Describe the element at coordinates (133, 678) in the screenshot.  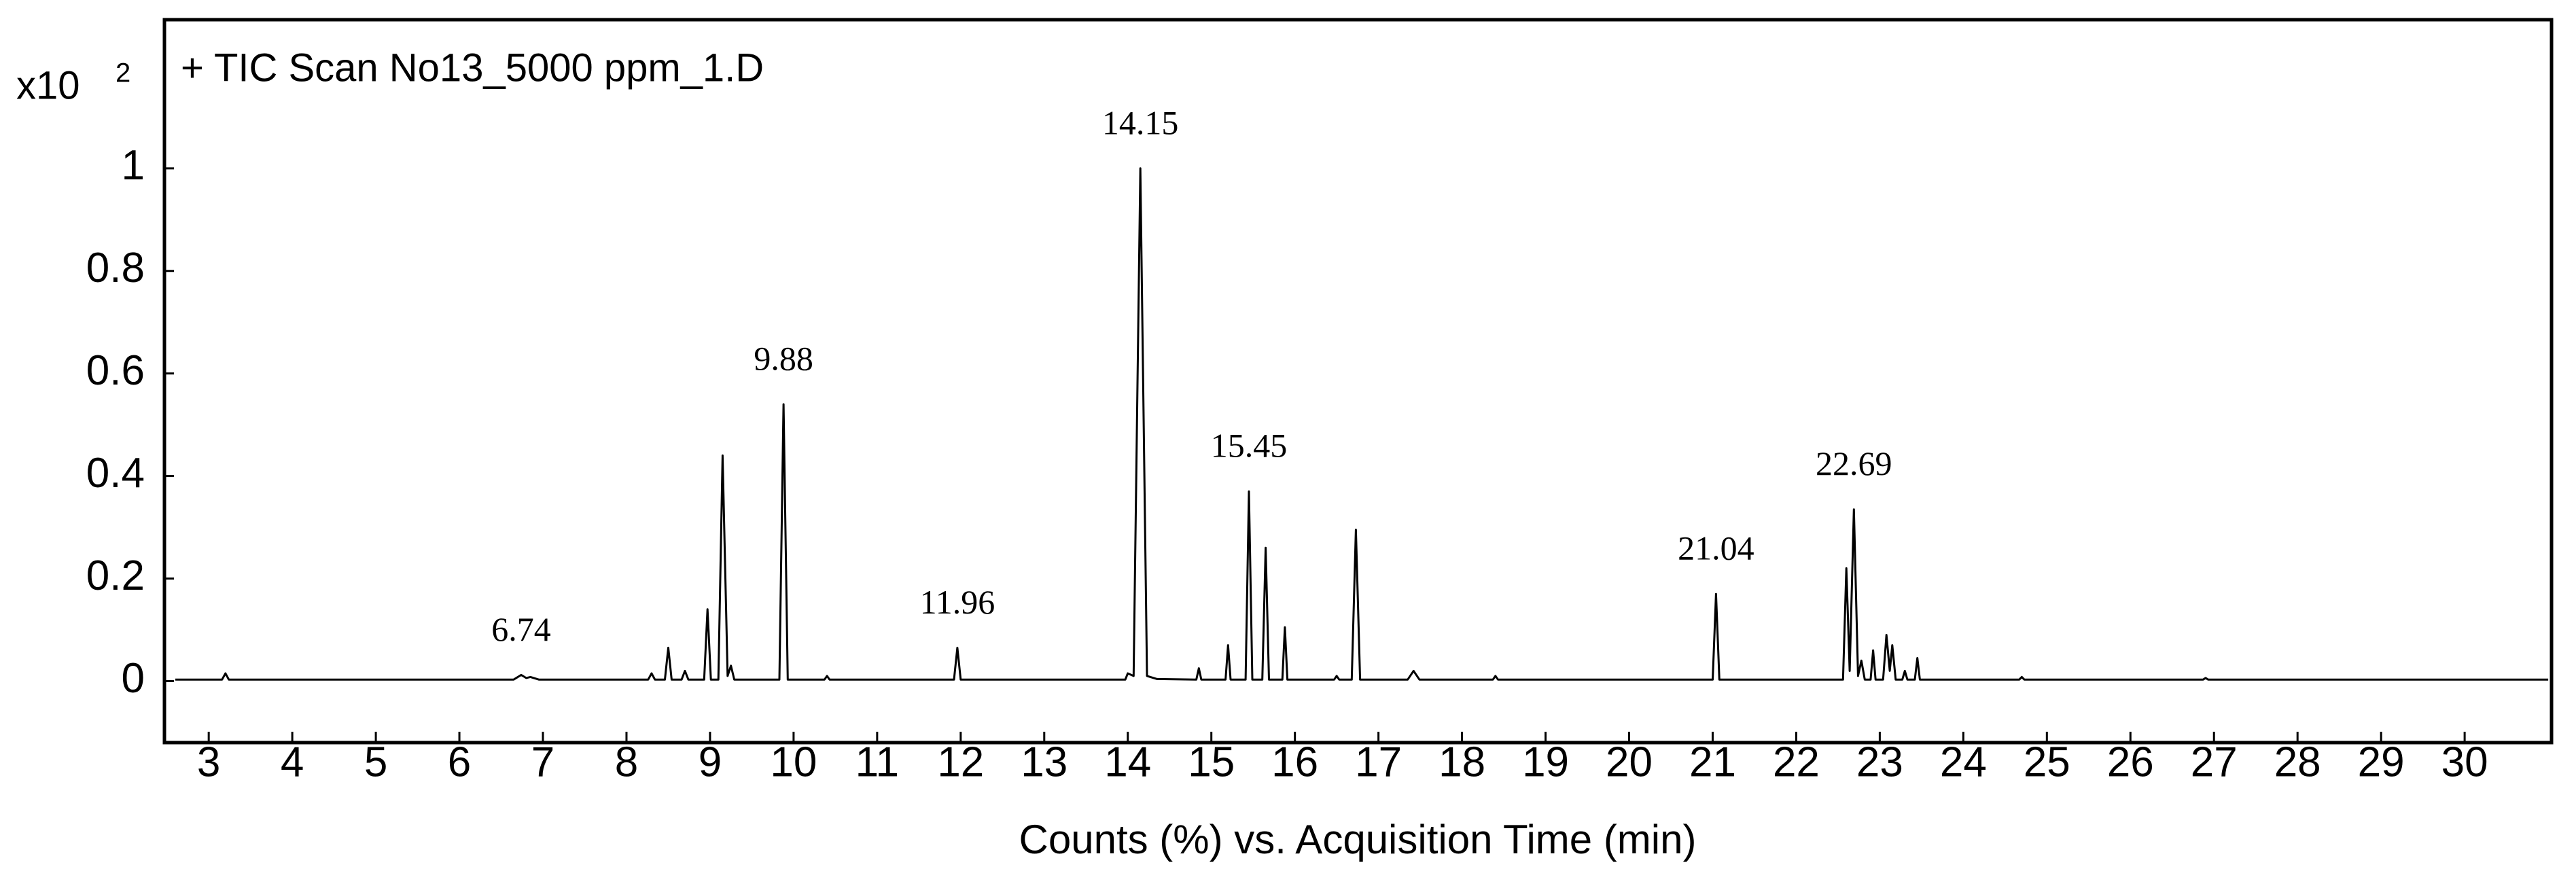
I see `y-tick-label: 0` at that location.